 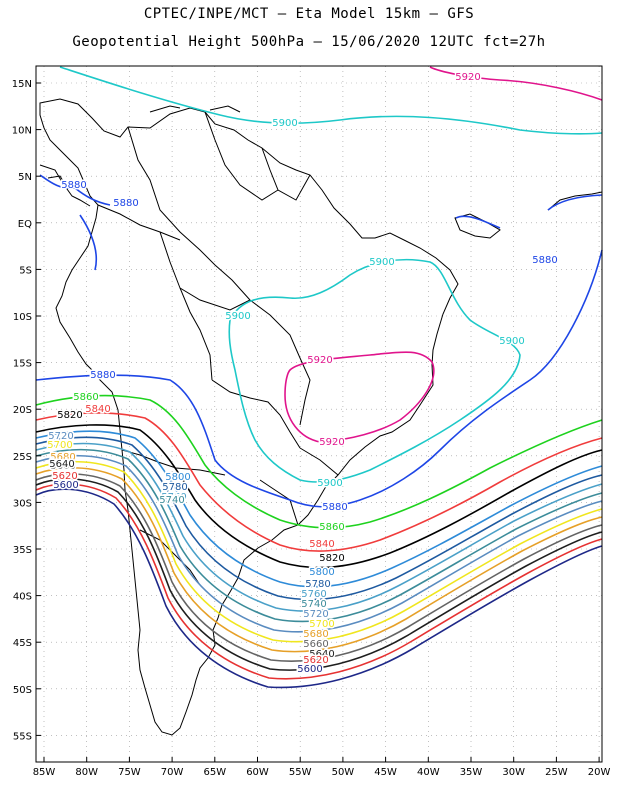 What do you see at coordinates (22, 457) in the screenshot?
I see `lat-label: 25S` at bounding box center [22, 457].